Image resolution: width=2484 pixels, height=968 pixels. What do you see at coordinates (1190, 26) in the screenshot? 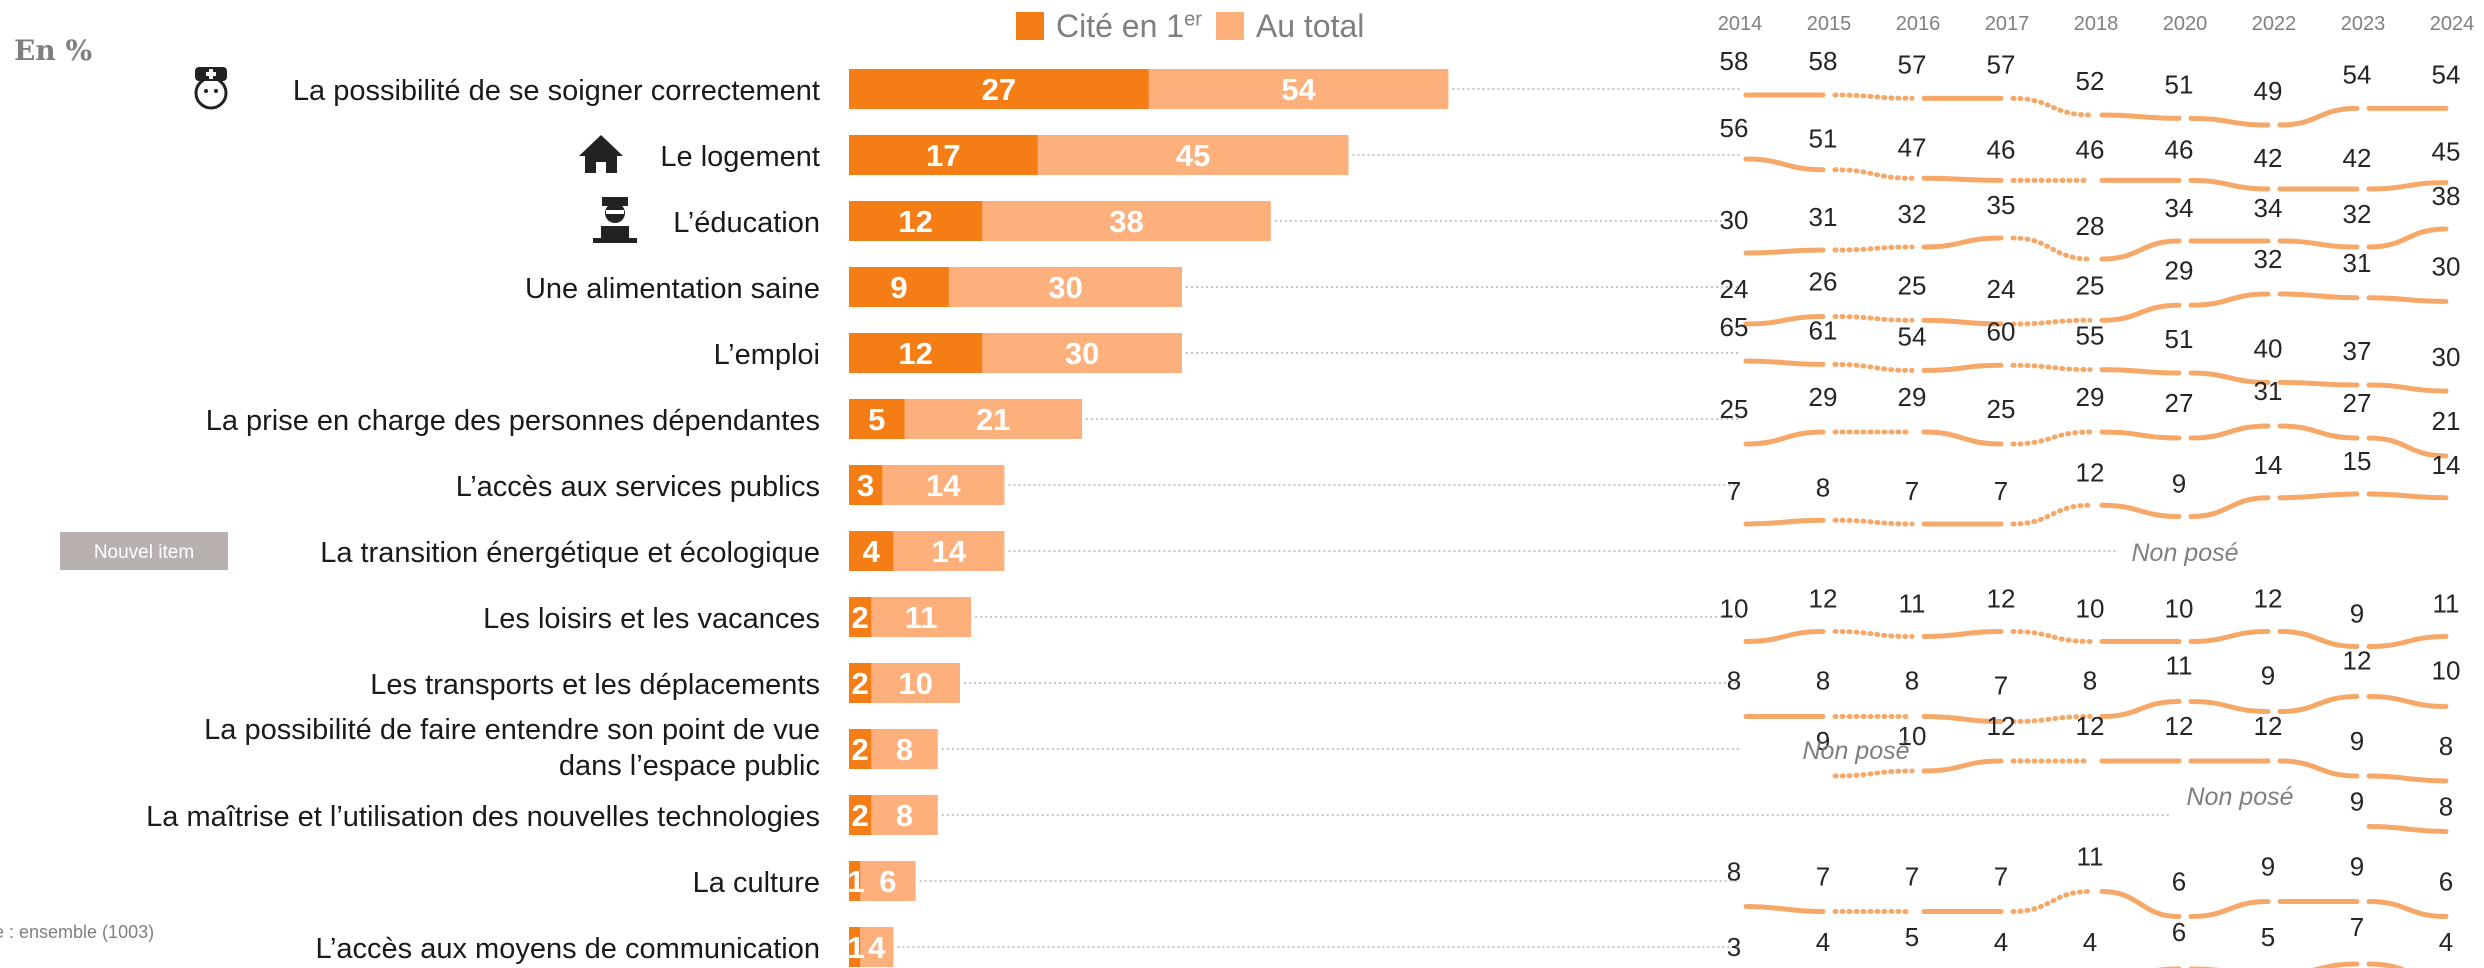
I see `legend: Cité en 1er Au total` at bounding box center [1190, 26].